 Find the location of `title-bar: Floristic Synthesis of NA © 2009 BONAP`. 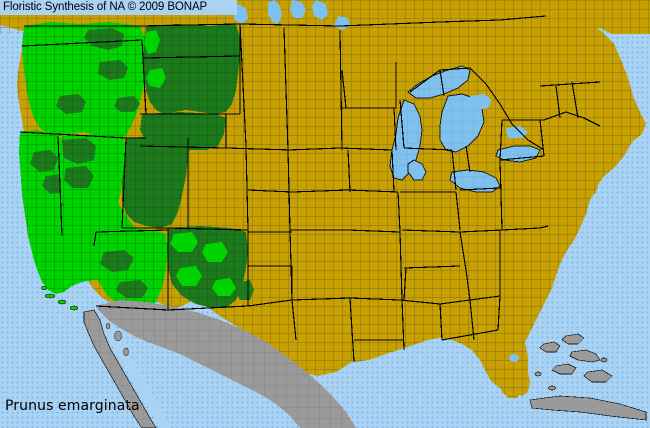

title-bar: Floristic Synthesis of NA © 2009 BONAP is located at coordinates (118, 7).